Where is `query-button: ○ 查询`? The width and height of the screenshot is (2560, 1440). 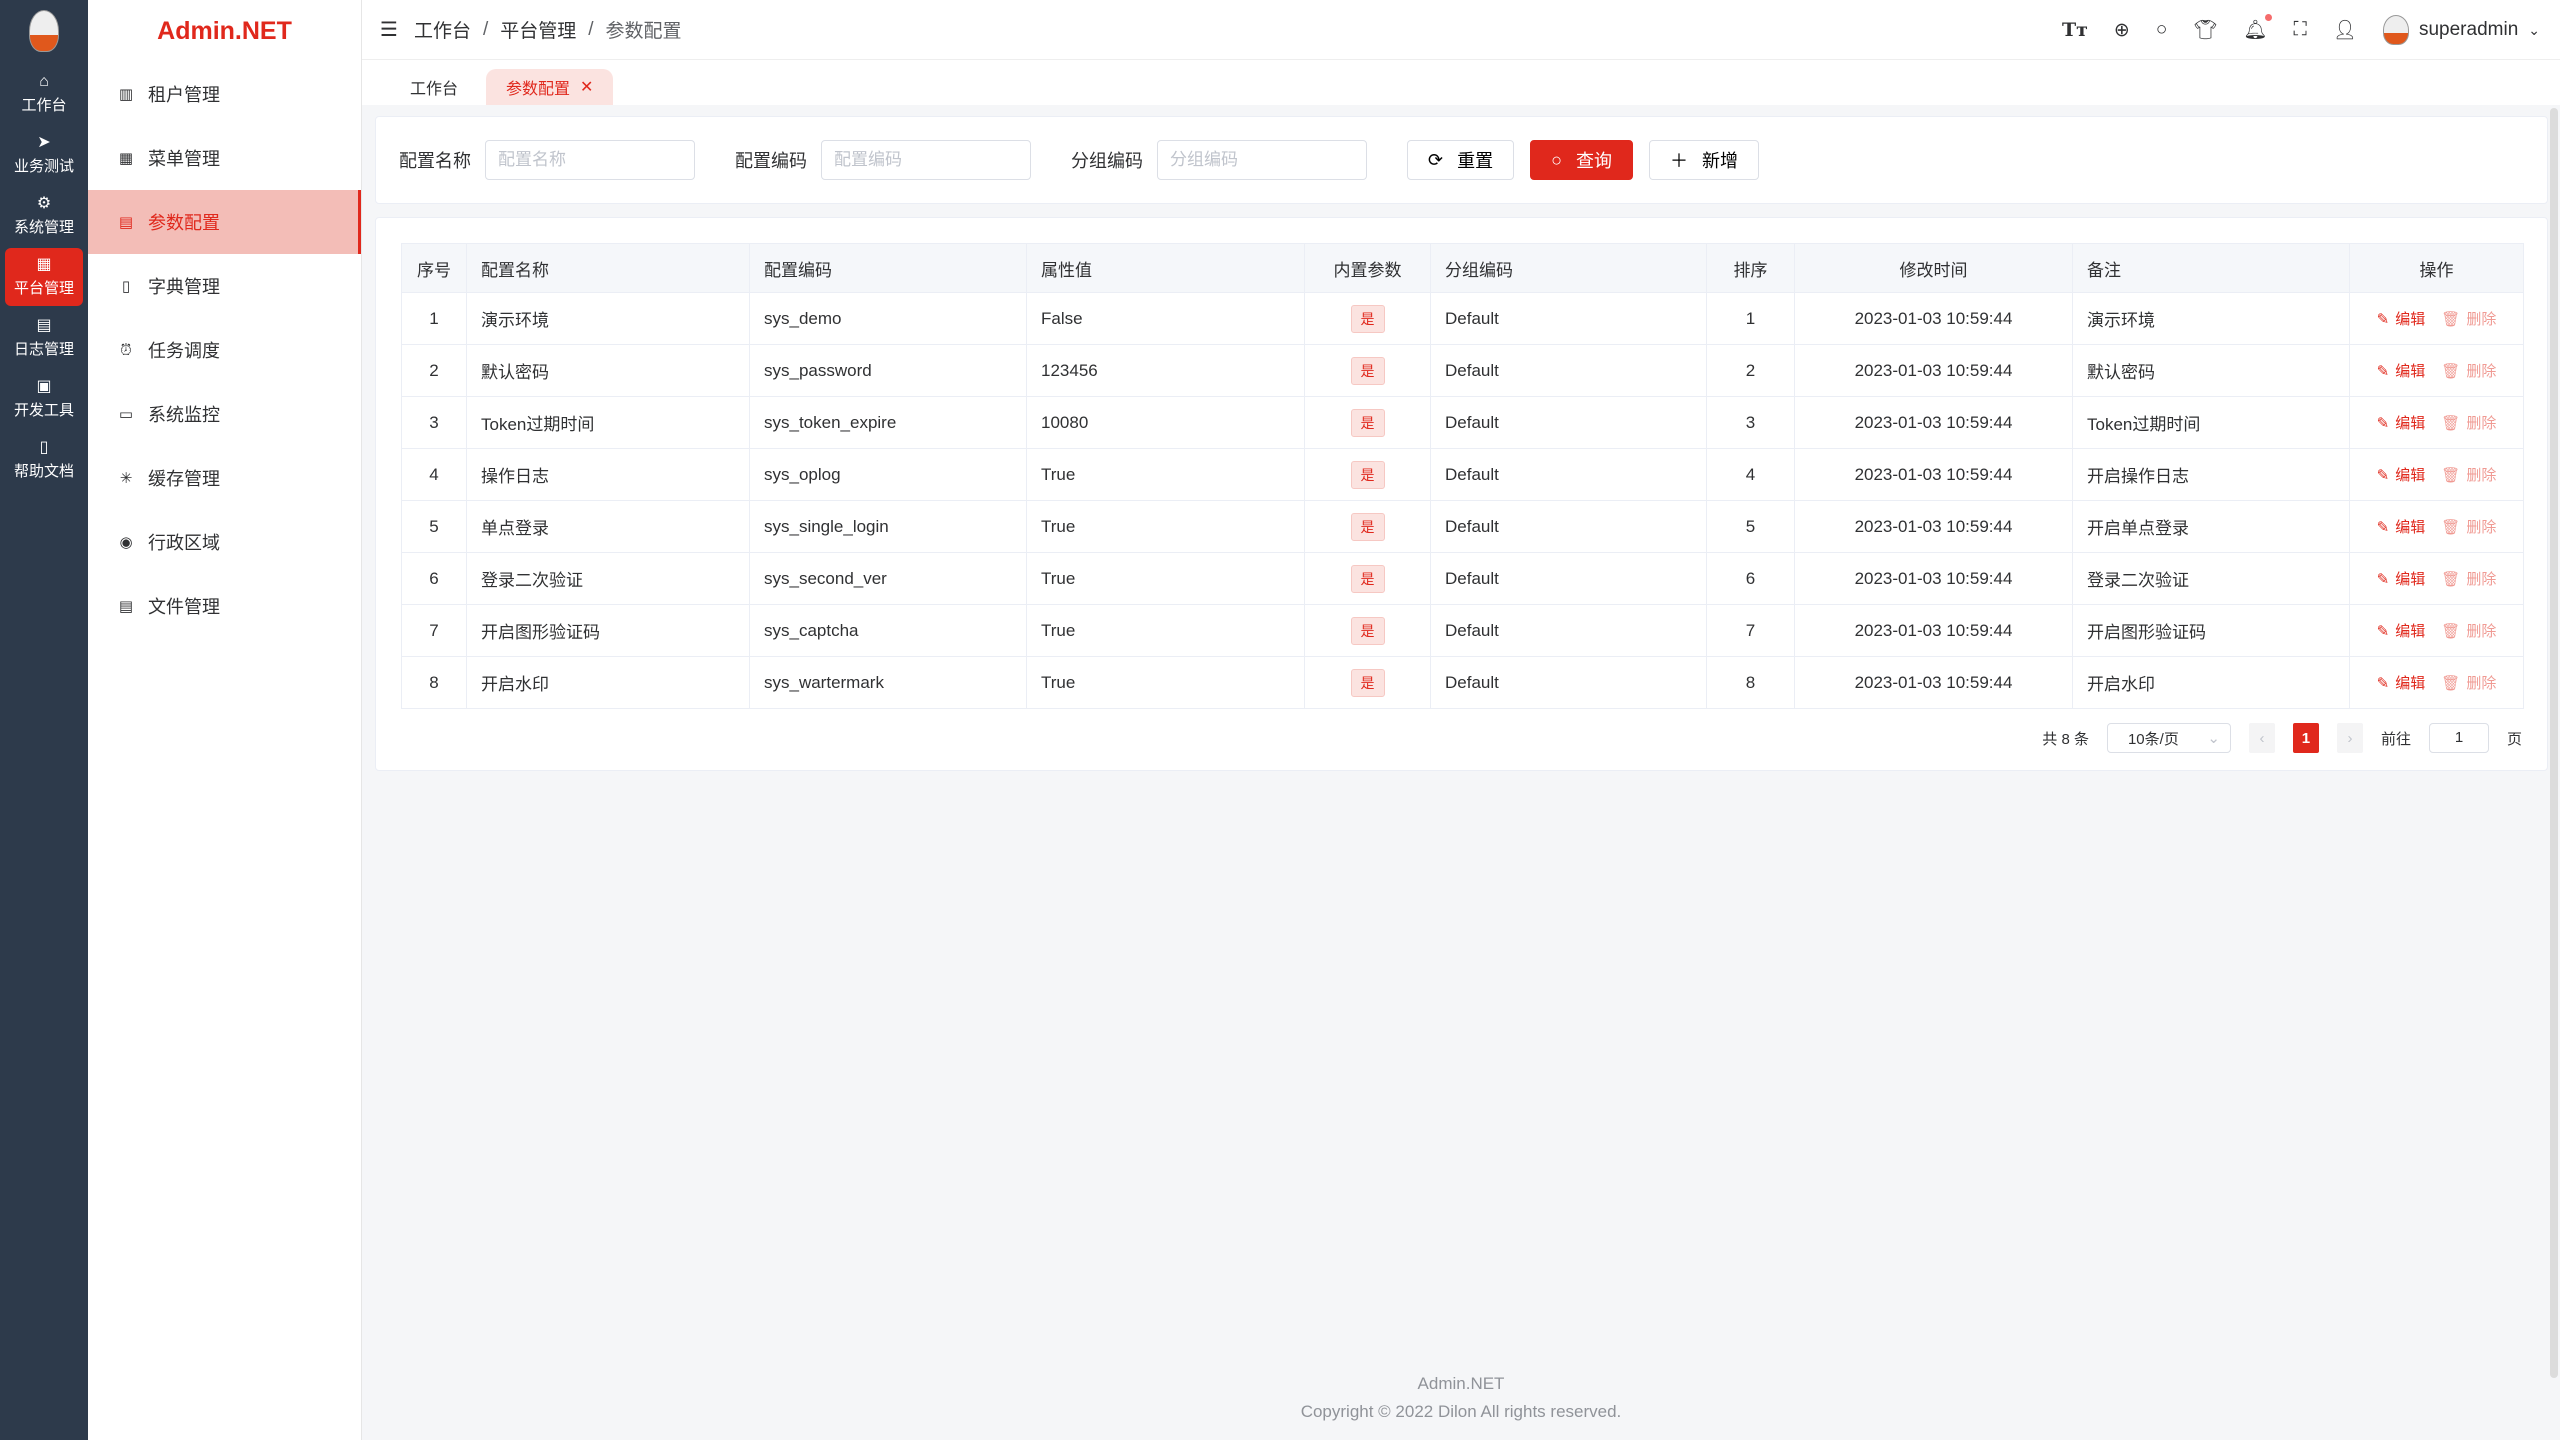 query-button: ○ 查询 is located at coordinates (1581, 160).